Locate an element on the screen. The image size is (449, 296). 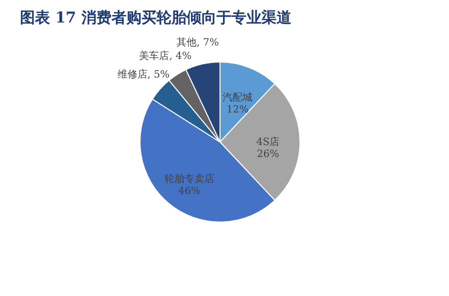
slice-label: 美车店, 4% is located at coordinates (165, 56).